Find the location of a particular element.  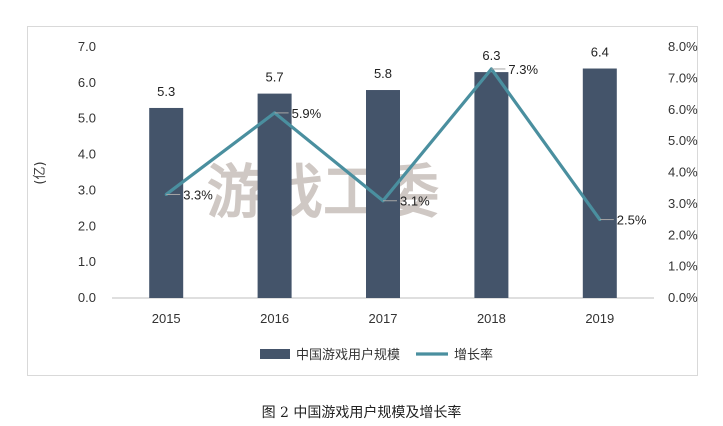

x-tick-label: 2018 is located at coordinates (491, 318).